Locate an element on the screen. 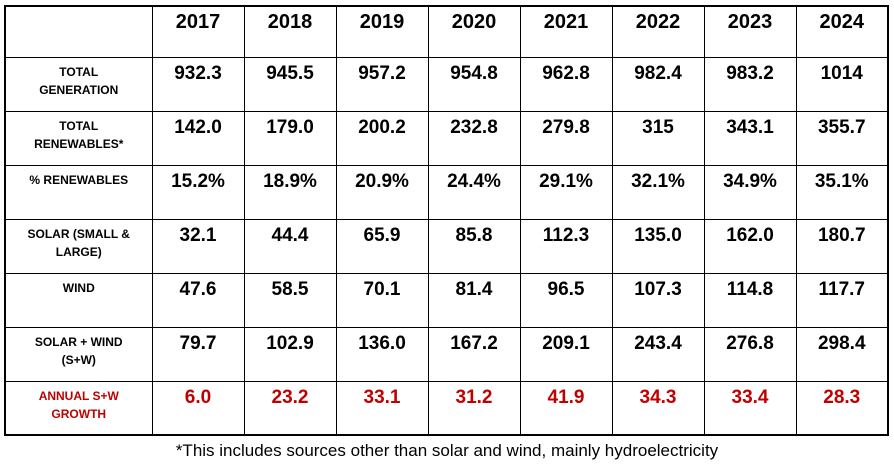 This screenshot has height=466, width=894. value-cell: 954.8 is located at coordinates (474, 84).